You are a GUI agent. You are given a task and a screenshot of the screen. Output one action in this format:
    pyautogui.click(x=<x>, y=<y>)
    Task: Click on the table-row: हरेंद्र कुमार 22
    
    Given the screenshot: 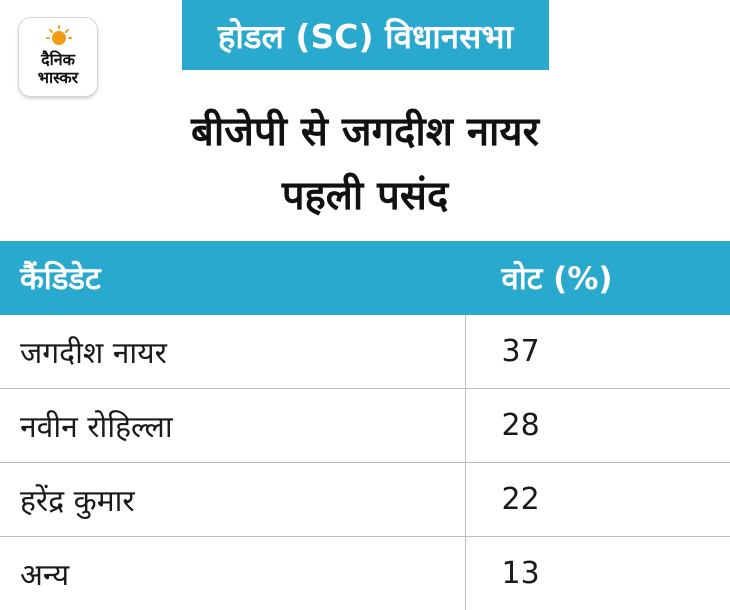 What is the action you would take?
    pyautogui.click(x=365, y=500)
    